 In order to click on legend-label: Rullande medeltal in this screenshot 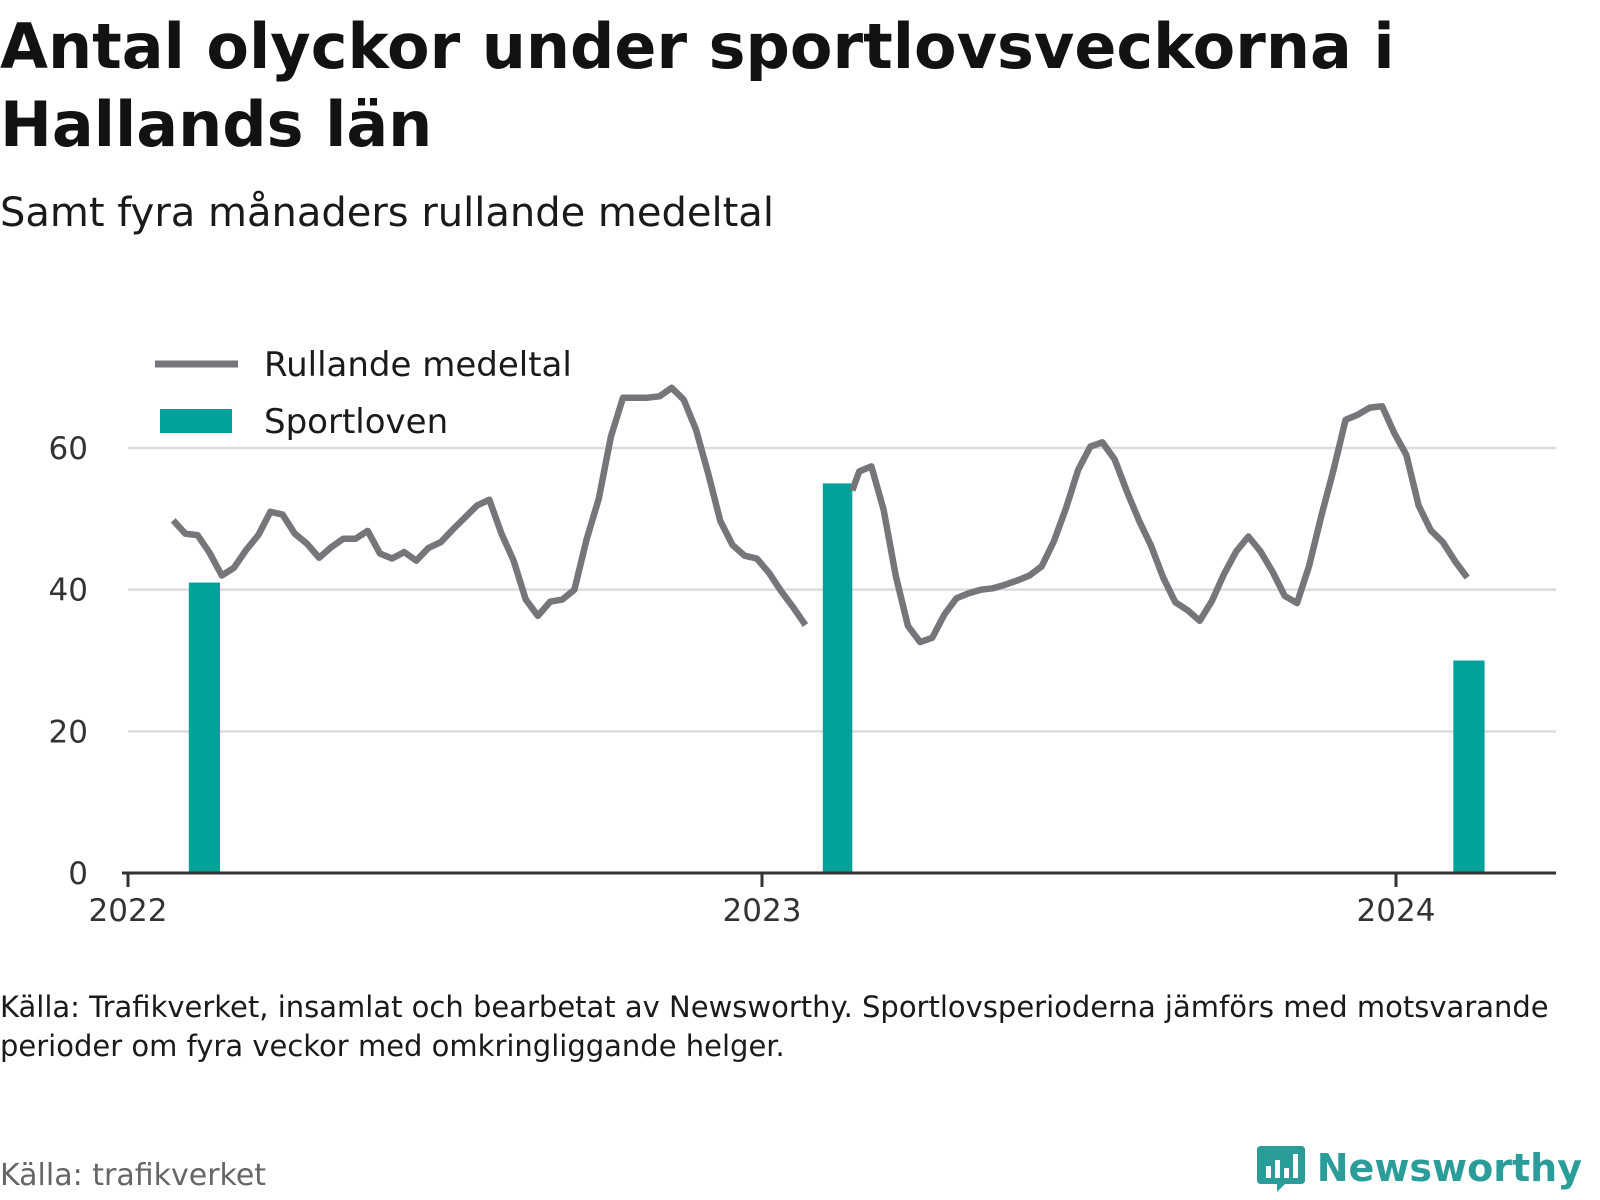, I will do `click(418, 365)`.